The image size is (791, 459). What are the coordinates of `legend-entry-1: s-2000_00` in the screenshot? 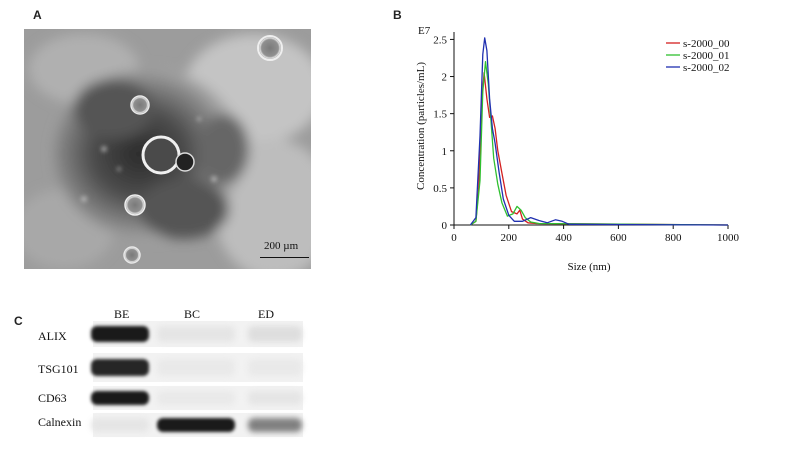 It's located at (706, 44).